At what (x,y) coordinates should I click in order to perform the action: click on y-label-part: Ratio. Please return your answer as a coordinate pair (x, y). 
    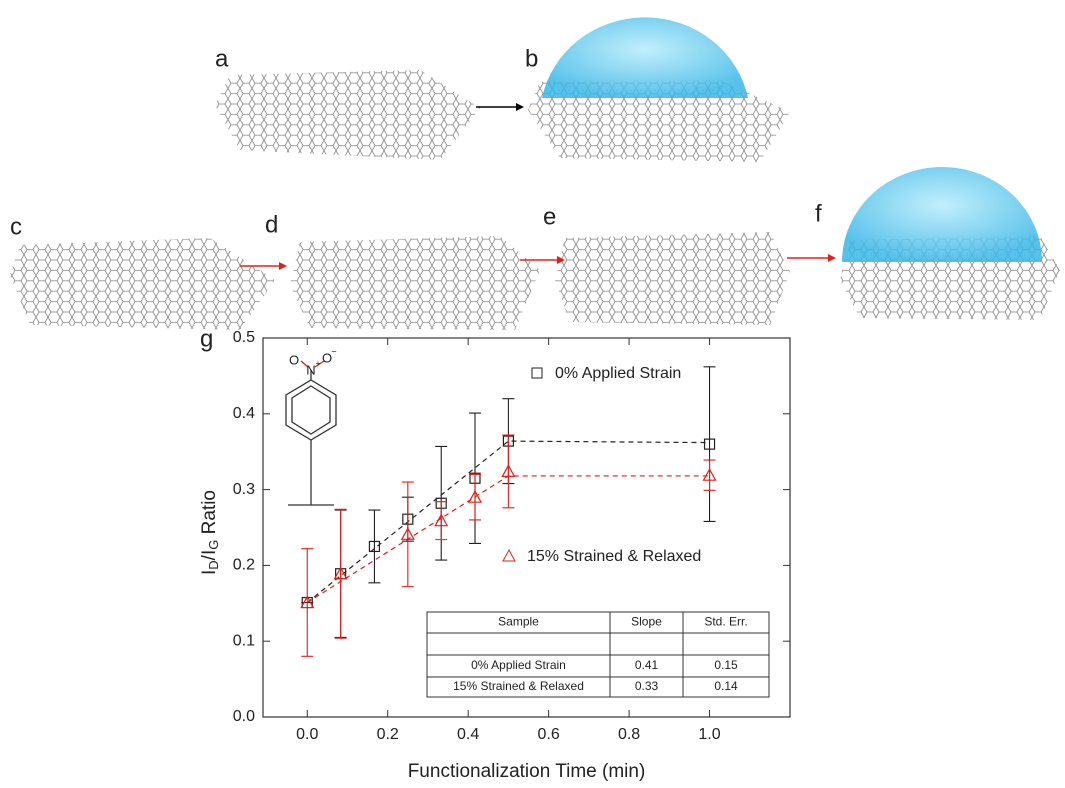
    Looking at the image, I should click on (209, 515).